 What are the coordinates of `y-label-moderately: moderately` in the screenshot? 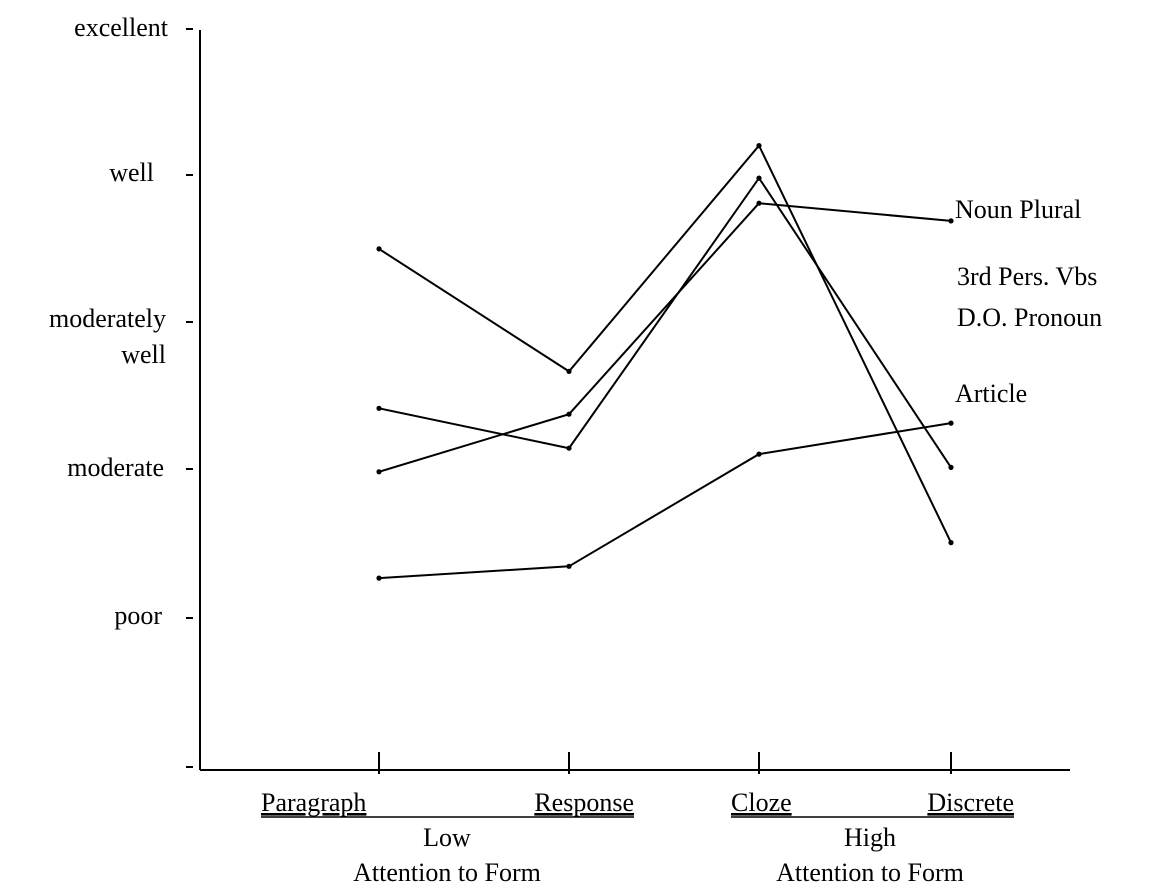 It's located at (107, 318).